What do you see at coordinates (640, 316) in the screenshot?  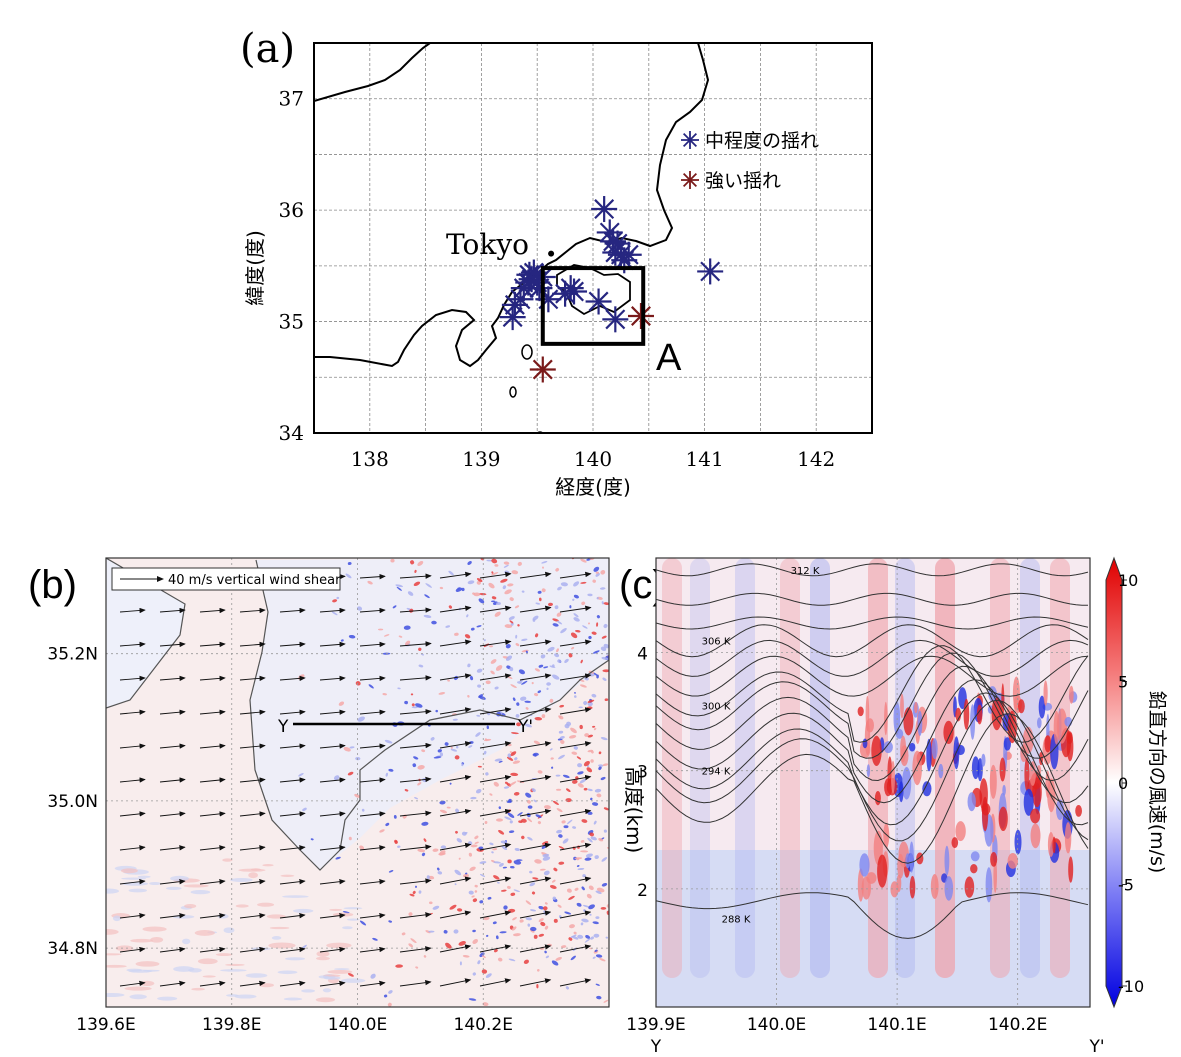 I see `strong-shaking-marker` at bounding box center [640, 316].